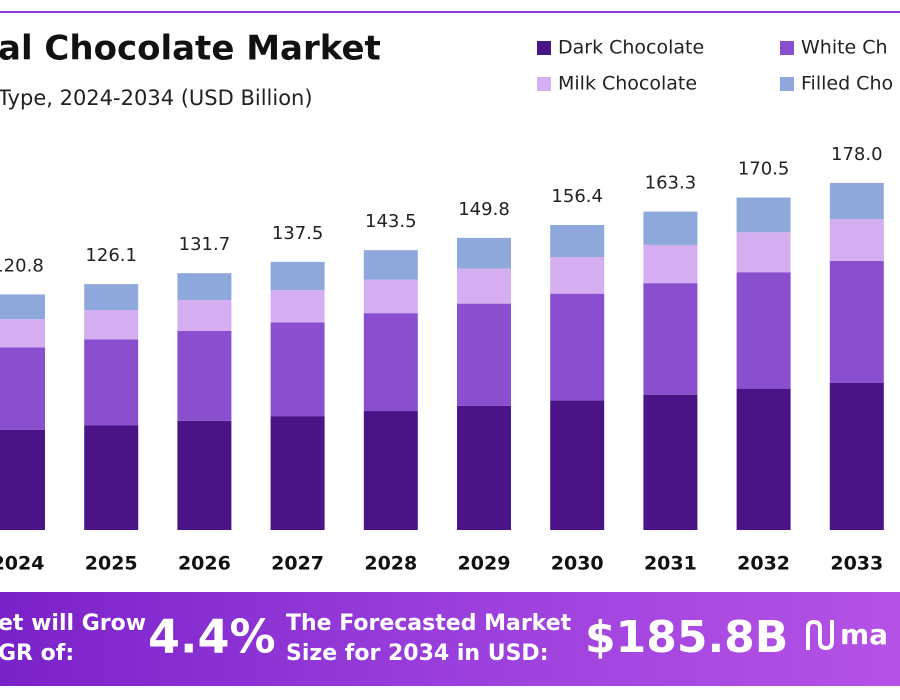 The image size is (900, 700). Describe the element at coordinates (484, 209) in the screenshot. I see `total-label: 149.8` at that location.